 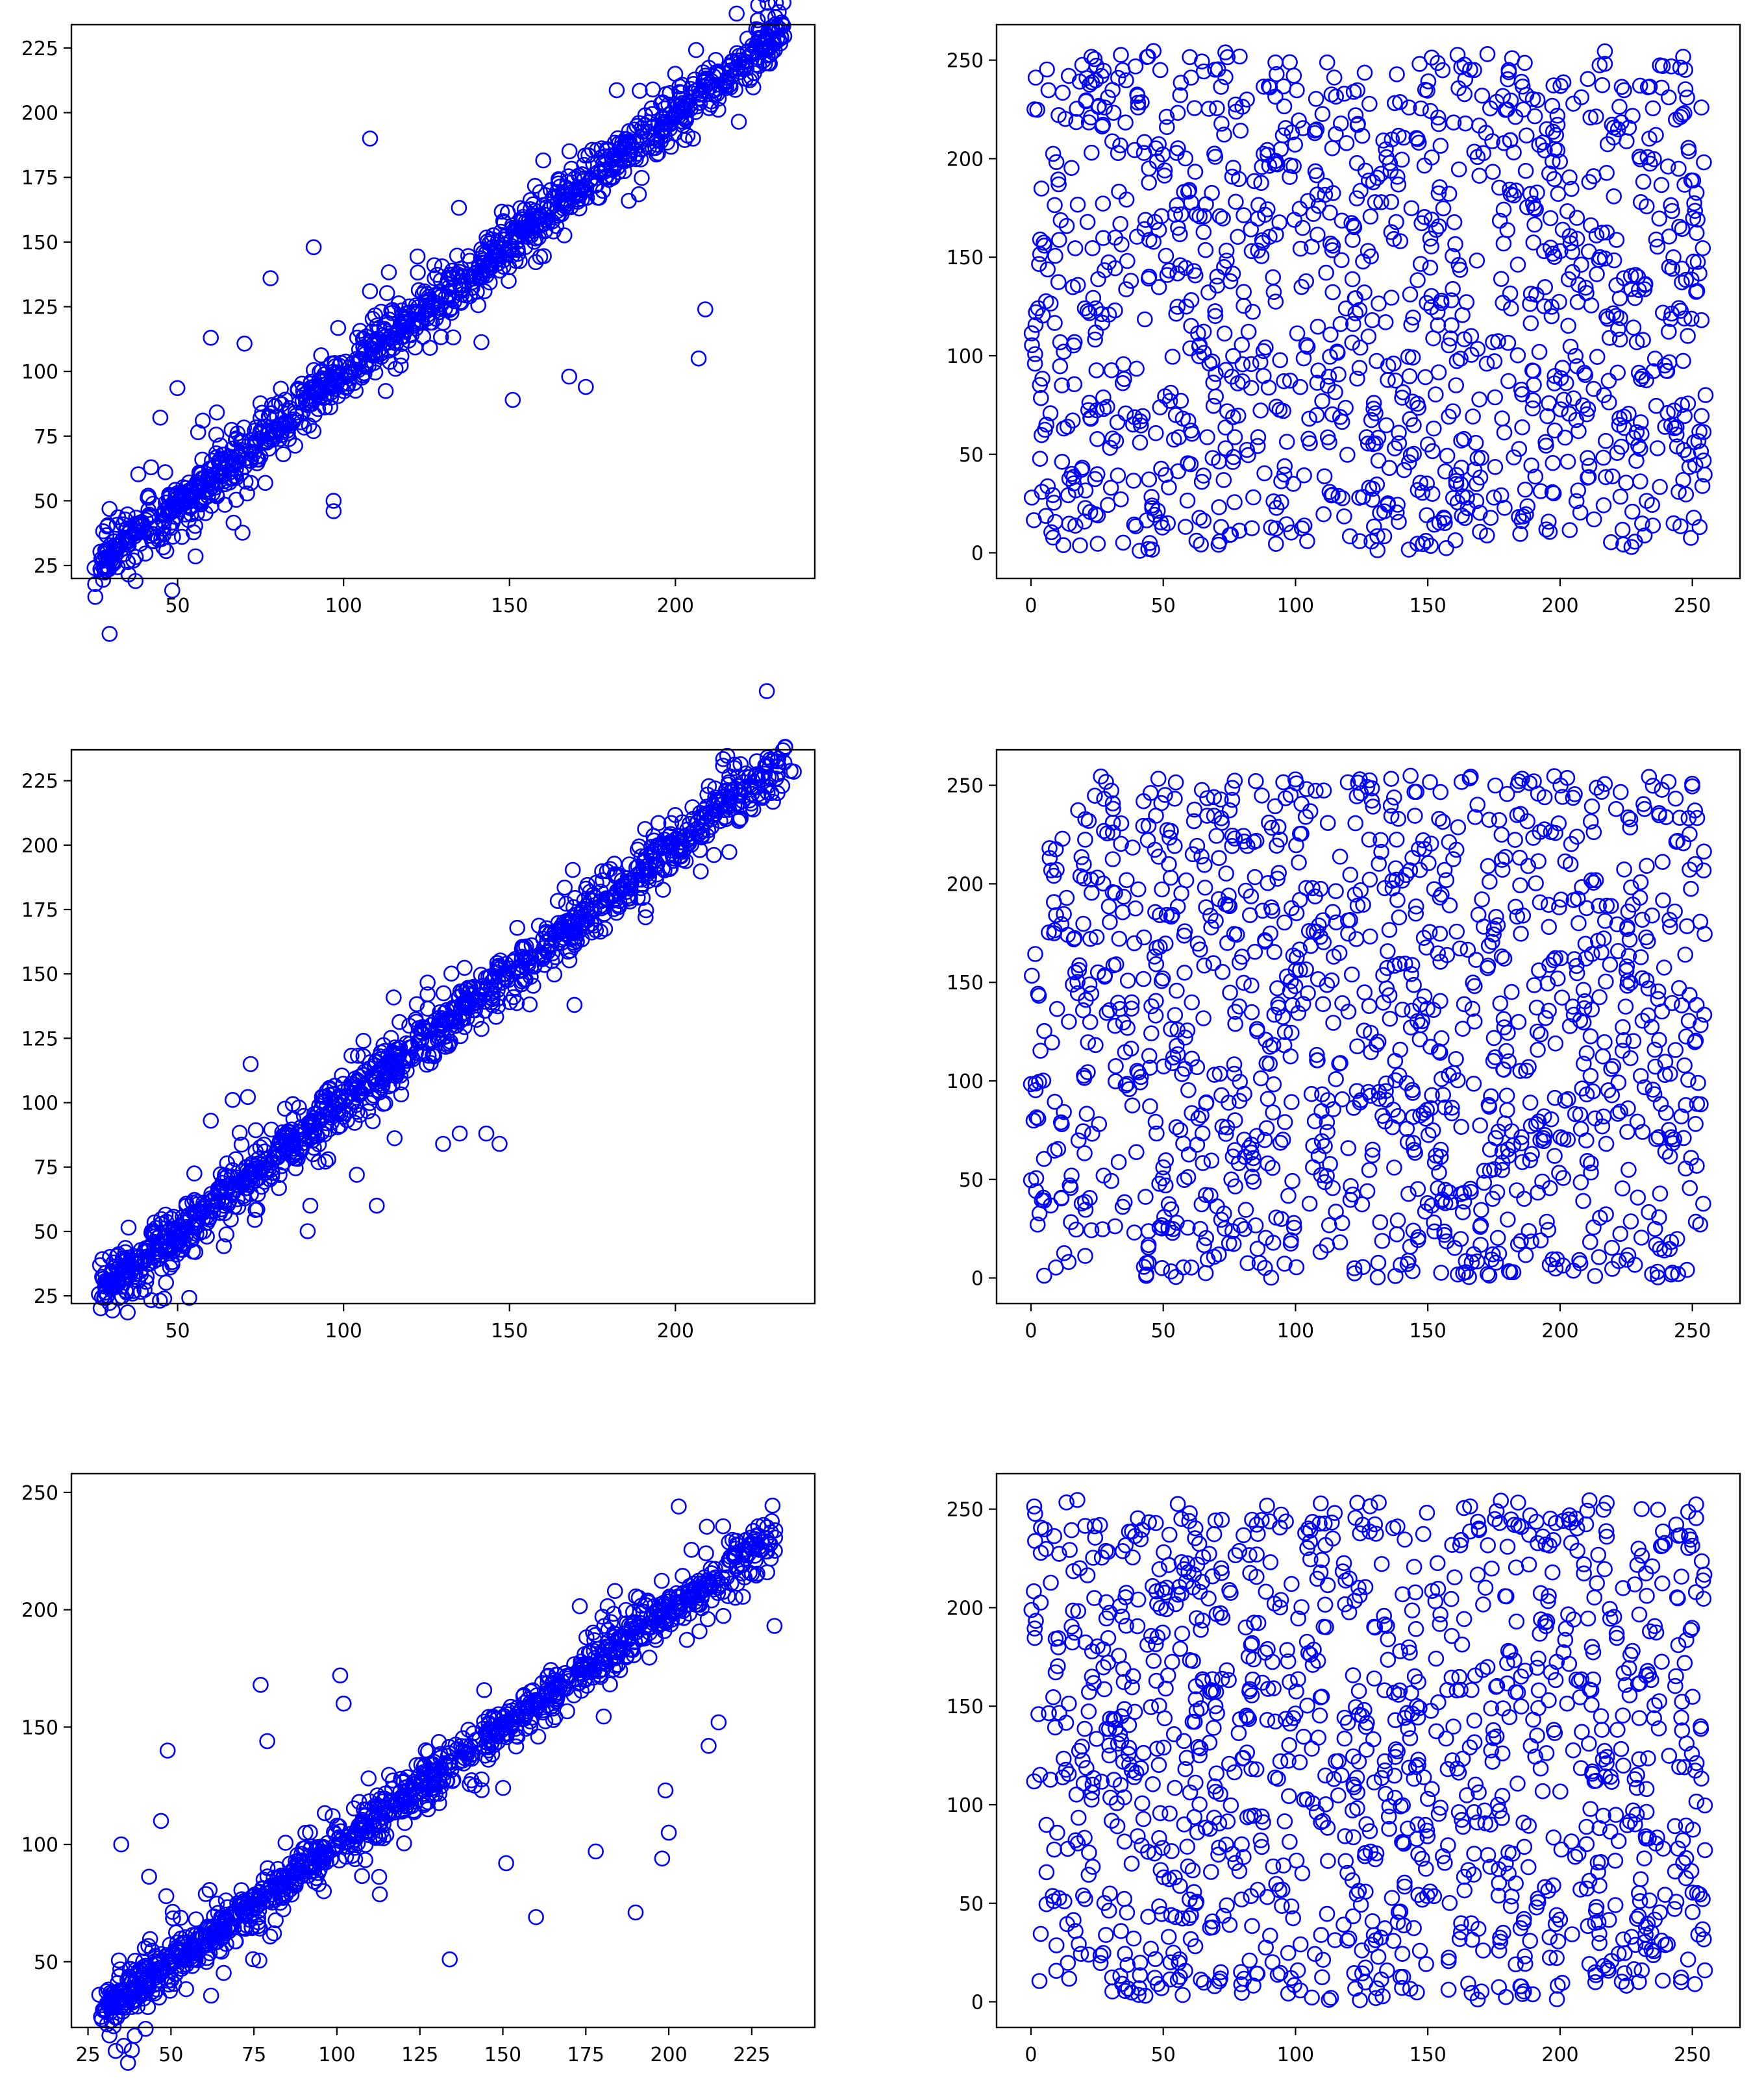 What do you see at coordinates (977, 554) in the screenshot?
I see `y-tick-label: 0` at bounding box center [977, 554].